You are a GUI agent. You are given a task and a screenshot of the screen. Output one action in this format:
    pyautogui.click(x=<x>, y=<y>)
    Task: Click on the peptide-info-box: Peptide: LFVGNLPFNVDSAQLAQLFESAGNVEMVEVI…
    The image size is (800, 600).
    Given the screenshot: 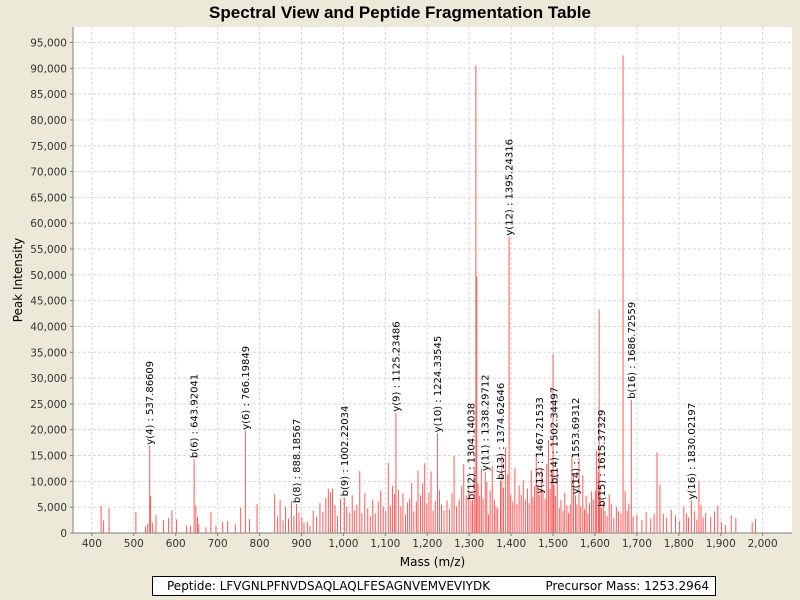 What is the action you would take?
    pyautogui.click(x=434, y=586)
    